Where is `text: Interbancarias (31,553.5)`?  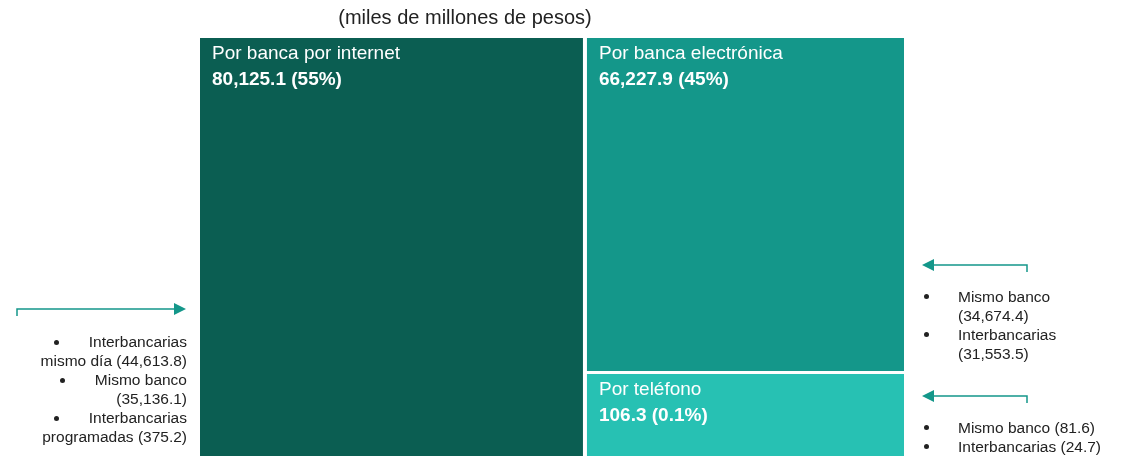
text: Interbancarias (31,553.5) is located at coordinates (1007, 344).